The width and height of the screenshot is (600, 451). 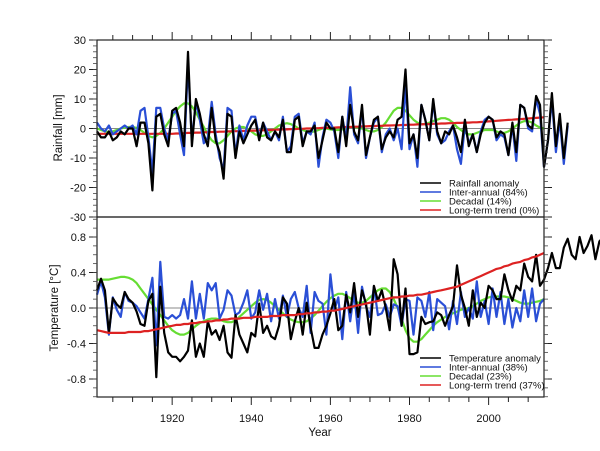 What do you see at coordinates (80, 41) in the screenshot?
I see `y-tick-label: 30` at bounding box center [80, 41].